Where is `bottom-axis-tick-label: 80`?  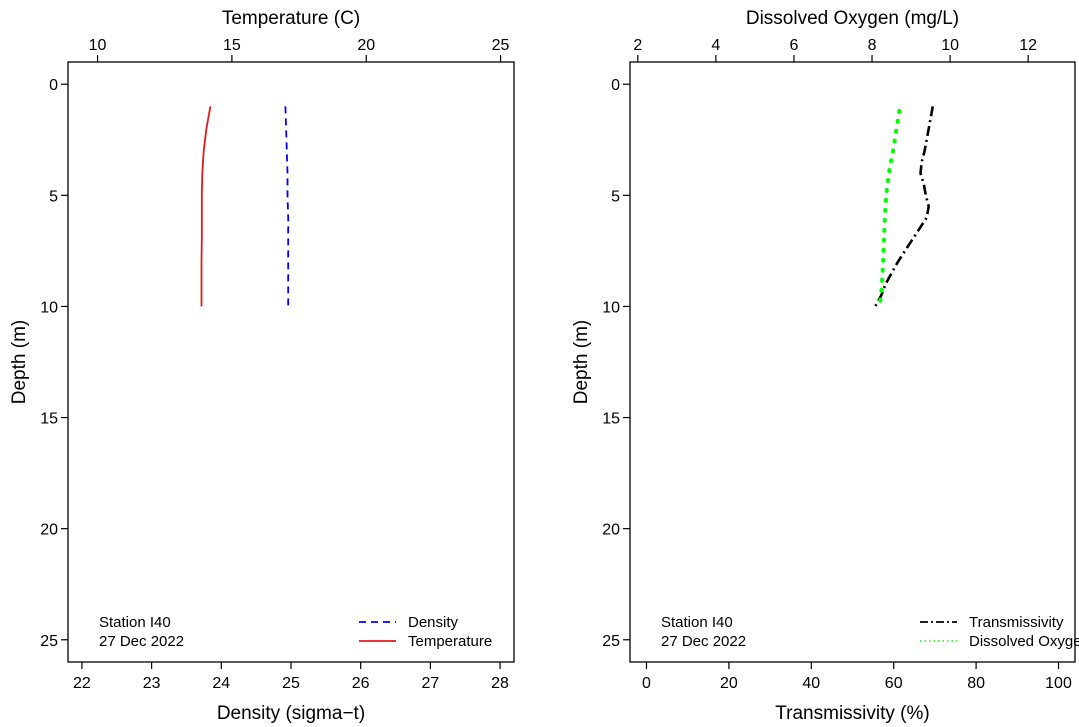
bottom-axis-tick-label: 80 is located at coordinates (976, 683).